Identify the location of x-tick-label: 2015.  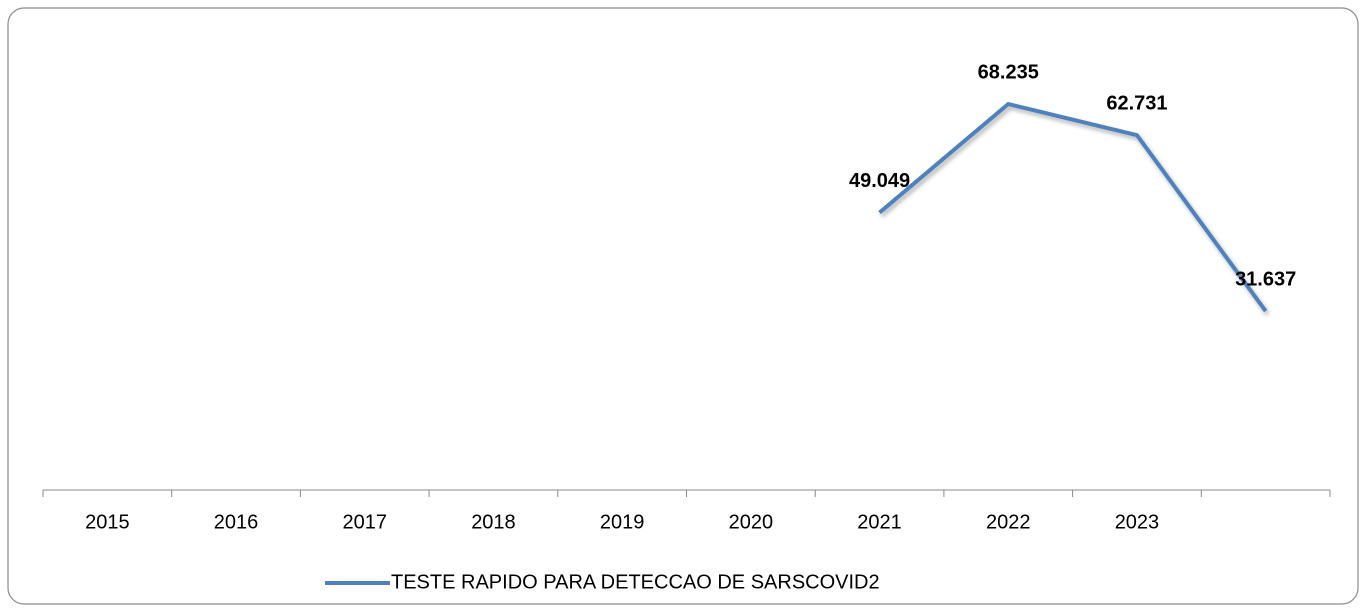
(107, 522).